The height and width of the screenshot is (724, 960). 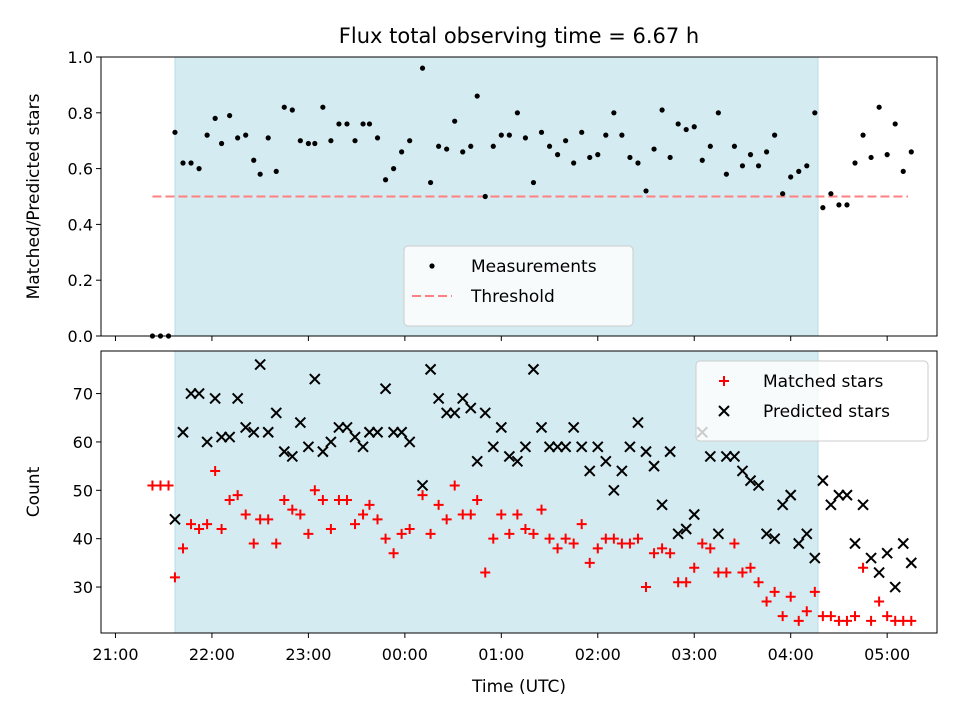 What do you see at coordinates (34, 196) in the screenshot?
I see `y-axis-label: Matched/Predicted stars` at bounding box center [34, 196].